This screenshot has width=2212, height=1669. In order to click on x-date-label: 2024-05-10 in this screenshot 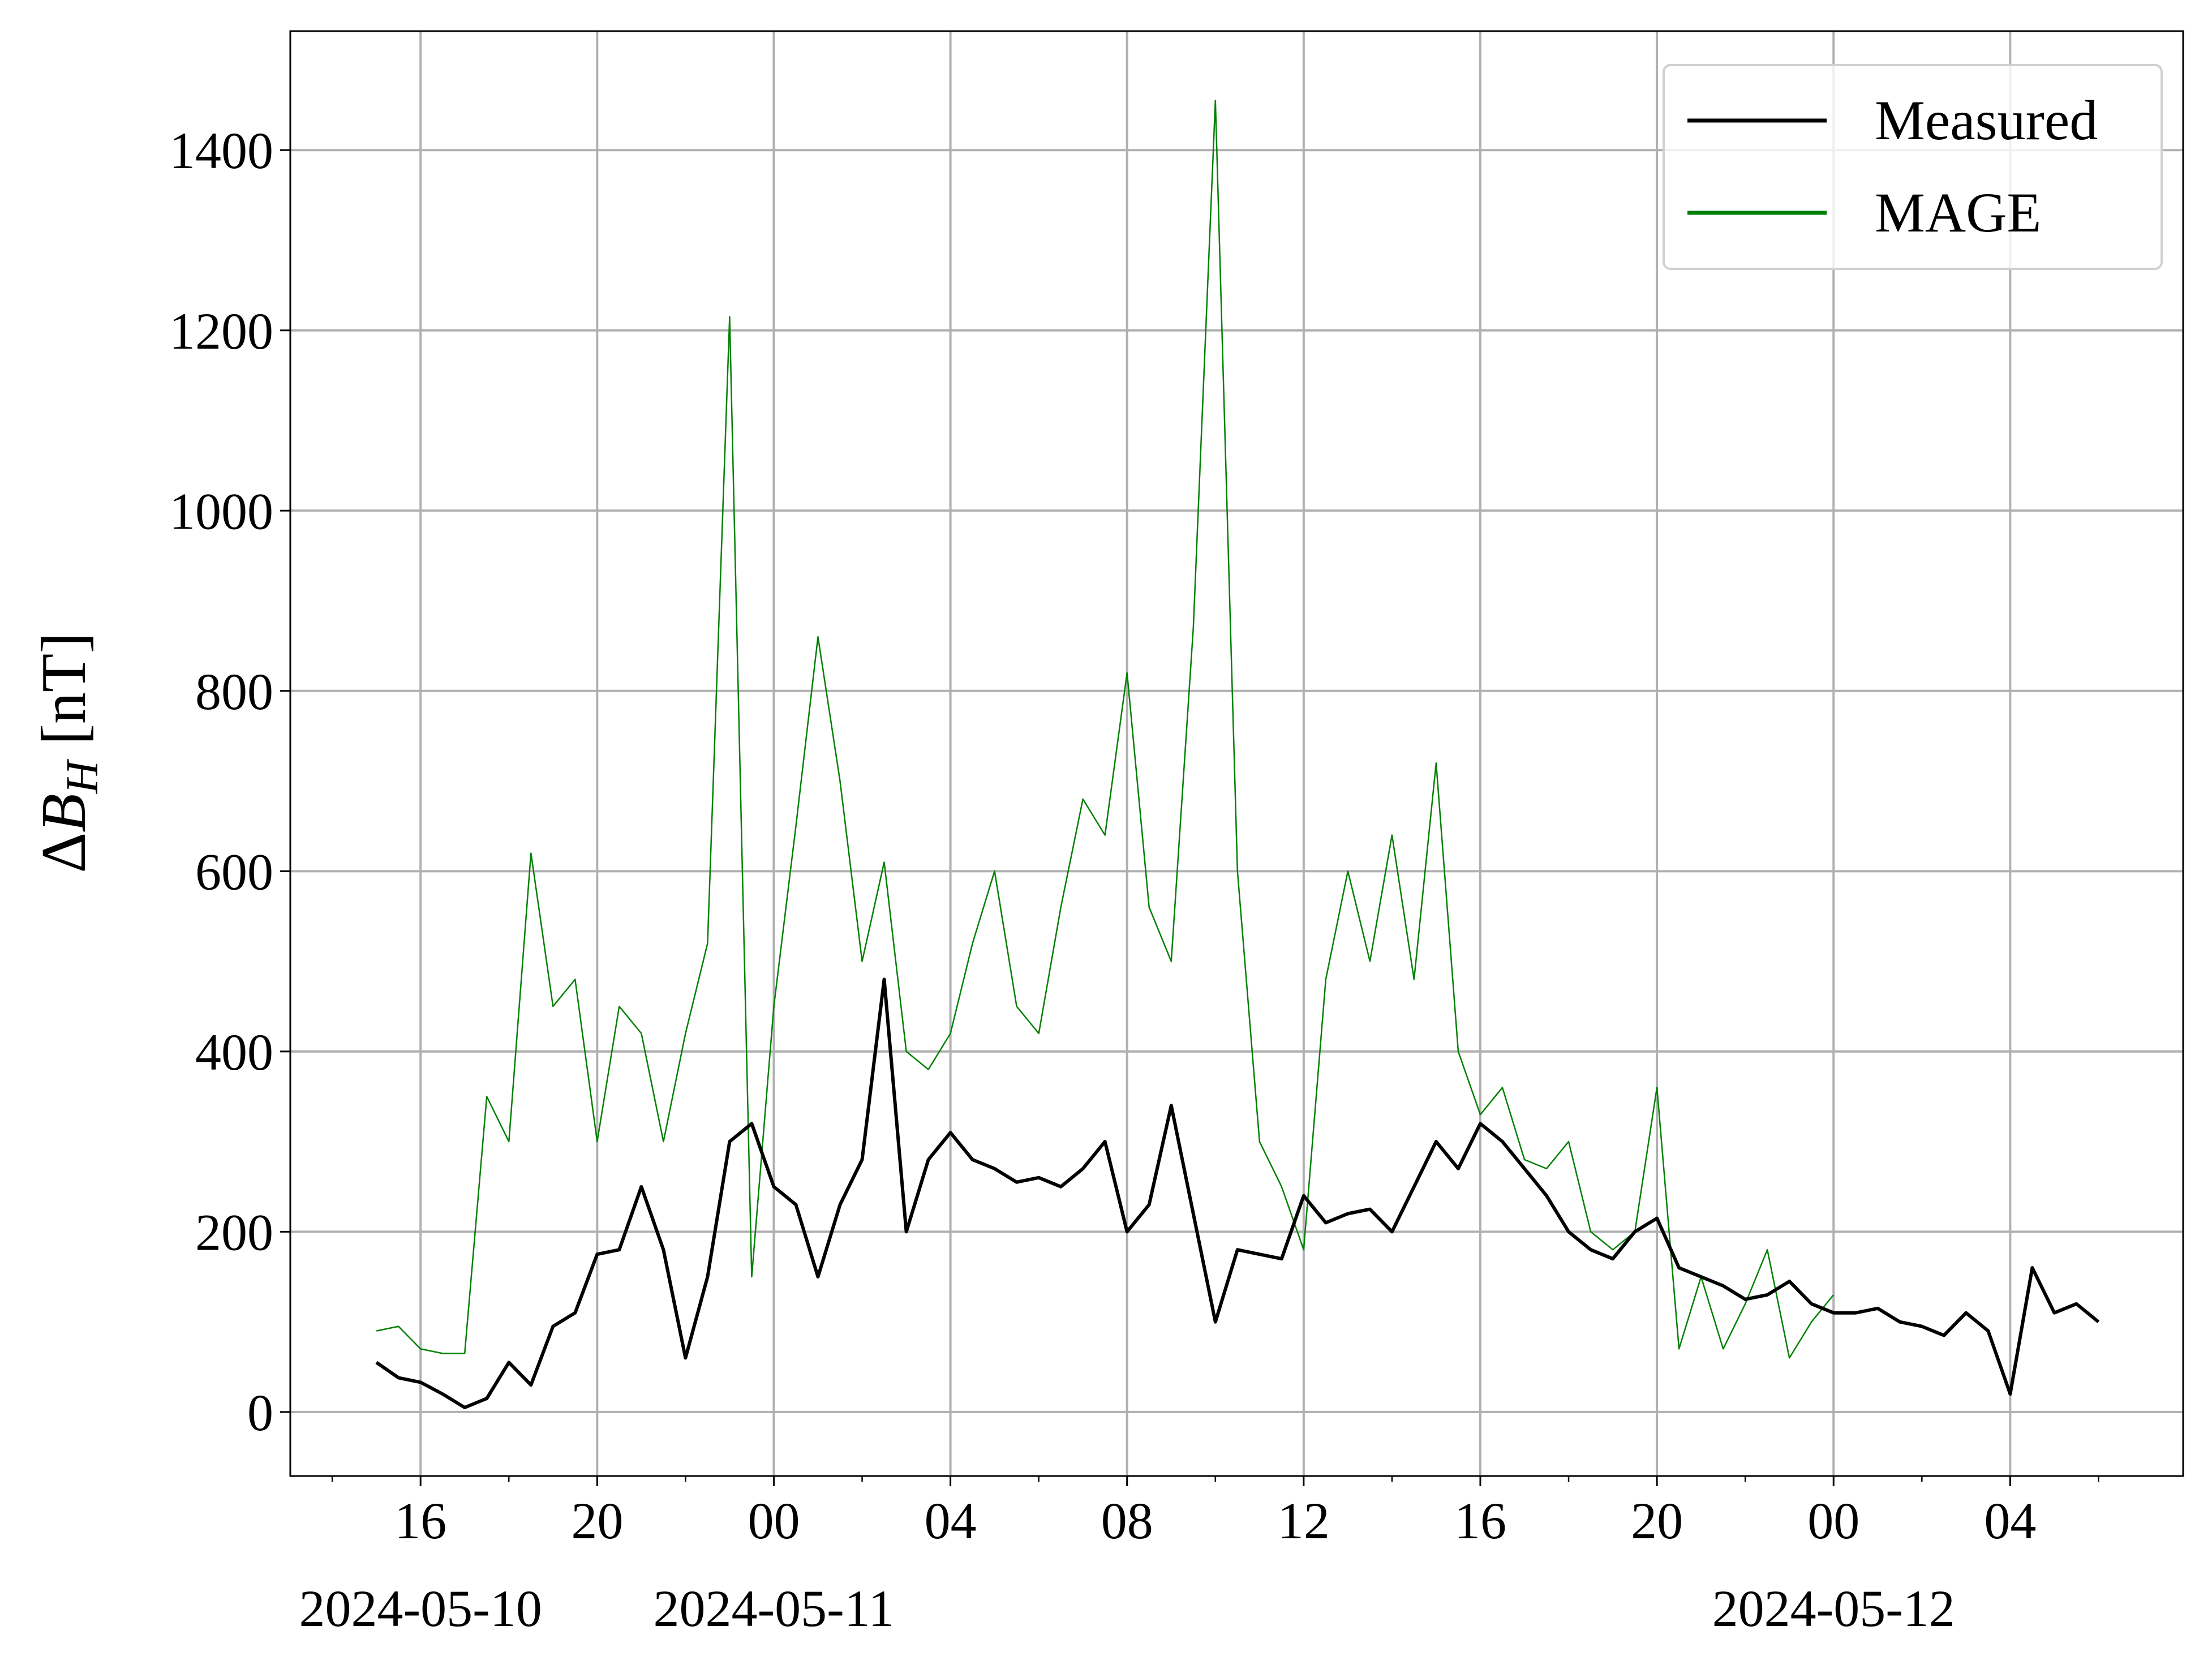, I will do `click(421, 1608)`.